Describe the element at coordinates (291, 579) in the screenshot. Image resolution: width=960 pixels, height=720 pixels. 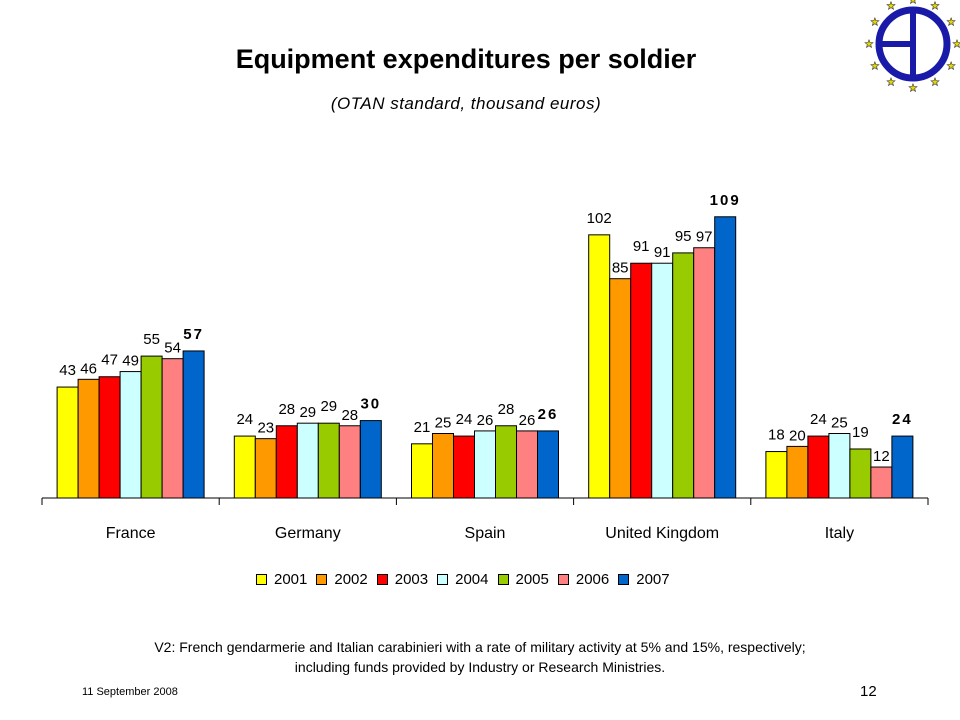
I see `legend-label: 2001` at that location.